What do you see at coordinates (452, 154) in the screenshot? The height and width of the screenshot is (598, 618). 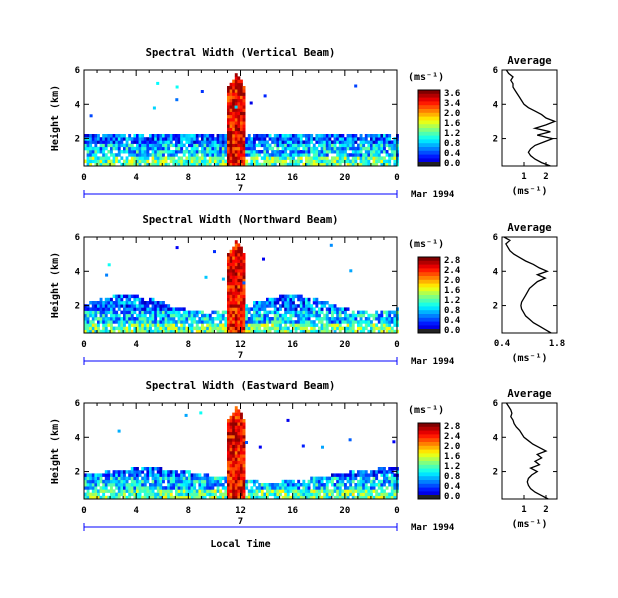 I see `colorbar-tick-label: 0.4` at bounding box center [452, 154].